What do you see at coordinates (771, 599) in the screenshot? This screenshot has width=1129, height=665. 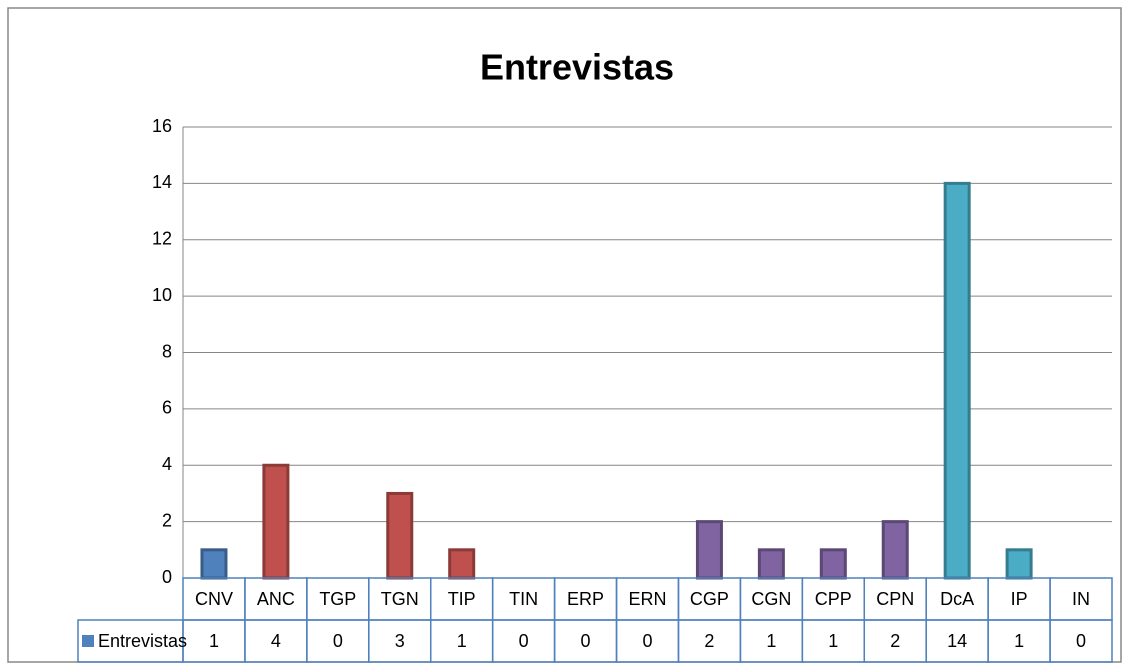 I see `x-tick-label: CGN` at bounding box center [771, 599].